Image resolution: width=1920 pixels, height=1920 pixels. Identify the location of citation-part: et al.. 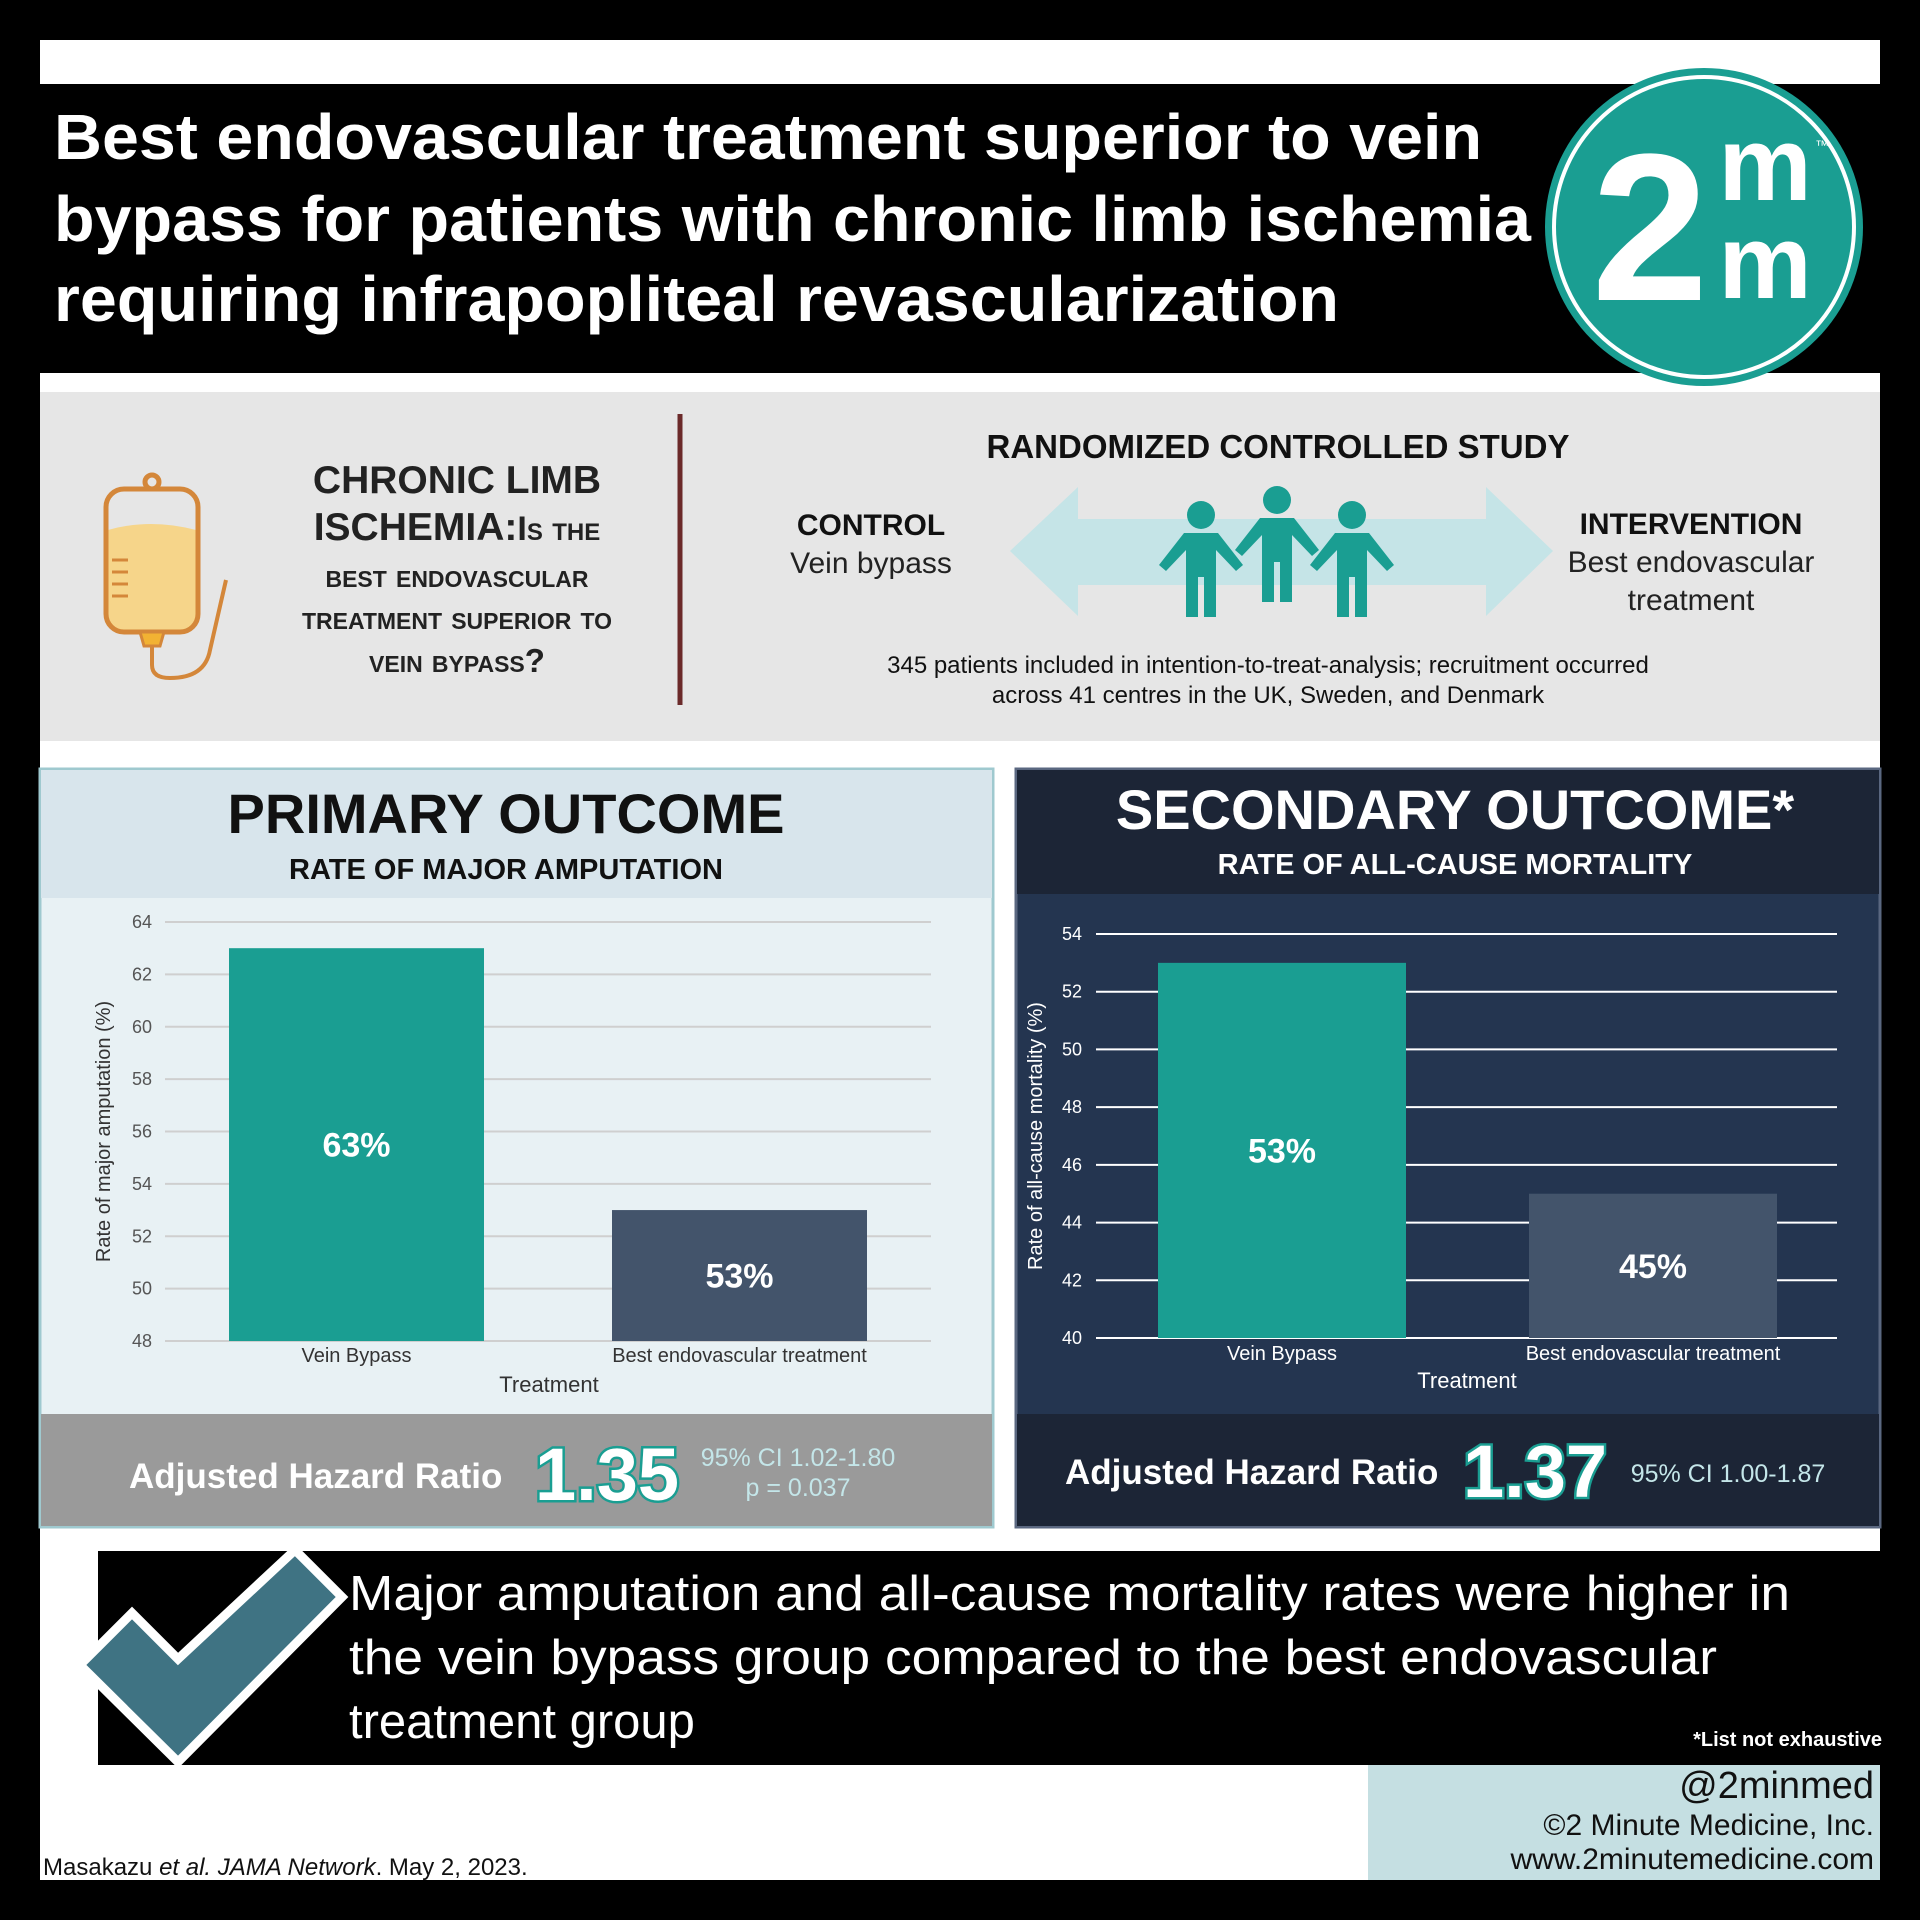
(185, 1867).